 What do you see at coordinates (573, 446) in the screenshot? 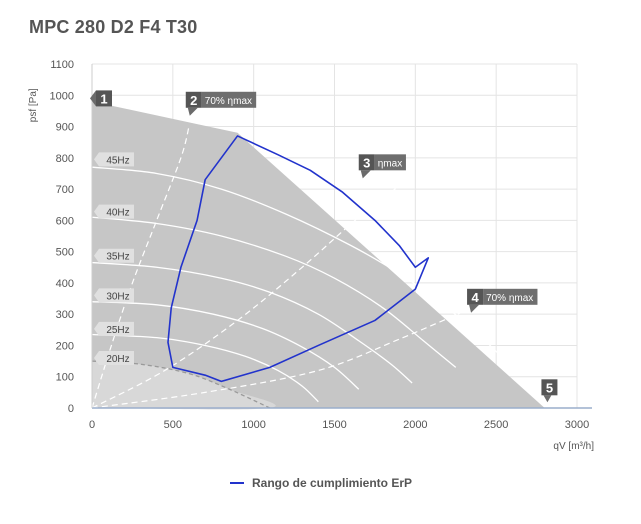
I see `x-axis-label: qV [m³/h]` at bounding box center [573, 446].